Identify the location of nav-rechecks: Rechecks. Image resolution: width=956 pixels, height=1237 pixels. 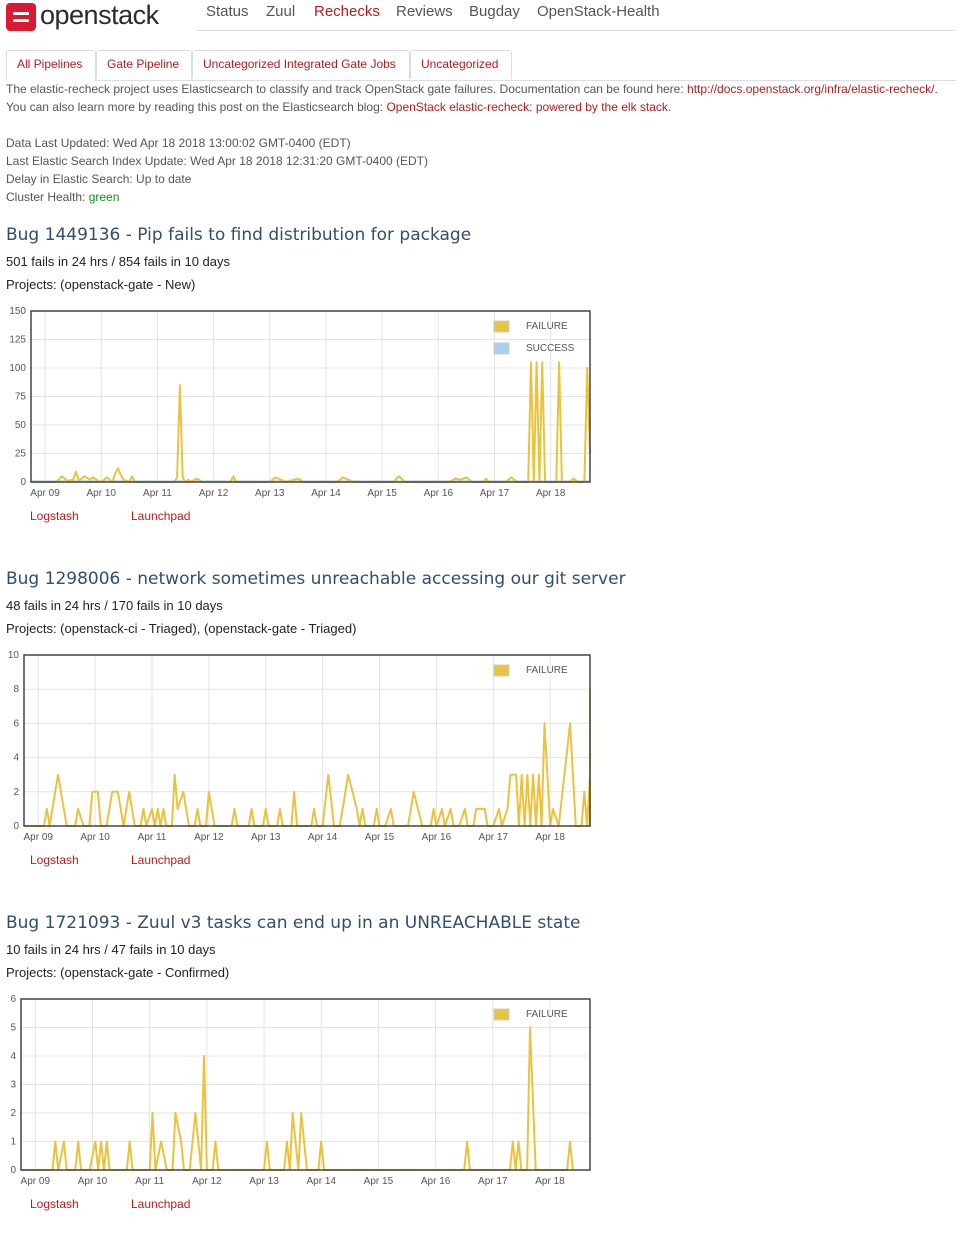
(347, 11).